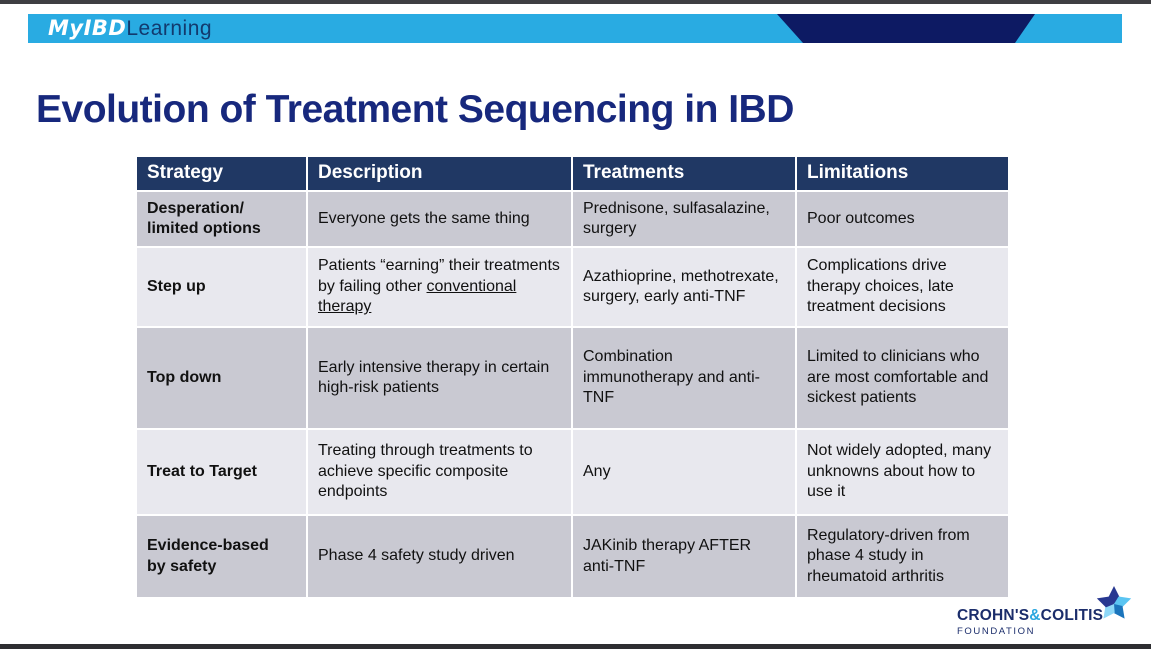 Image resolution: width=1151 pixels, height=649 pixels. I want to click on page-title: Evolution of Treatment Sequencing in IBD, so click(415, 109).